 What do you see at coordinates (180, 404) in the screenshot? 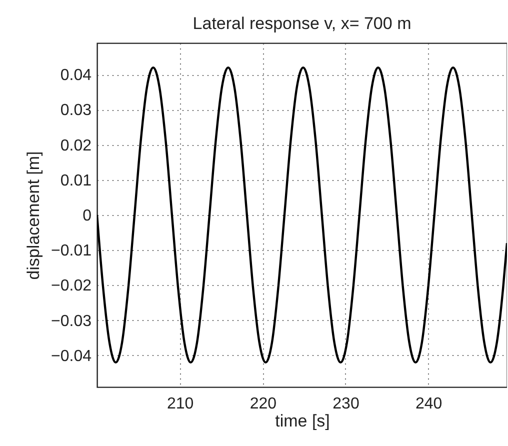
I see `x-tick-label: 210` at bounding box center [180, 404].